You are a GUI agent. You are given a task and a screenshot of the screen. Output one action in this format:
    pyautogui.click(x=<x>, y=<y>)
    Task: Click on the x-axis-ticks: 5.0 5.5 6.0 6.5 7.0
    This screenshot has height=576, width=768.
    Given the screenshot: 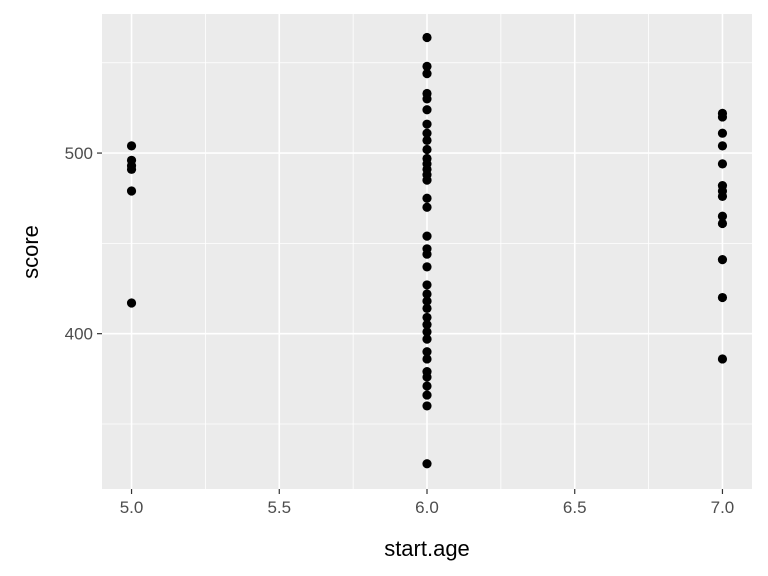 What is the action you would take?
    pyautogui.click(x=427, y=503)
    